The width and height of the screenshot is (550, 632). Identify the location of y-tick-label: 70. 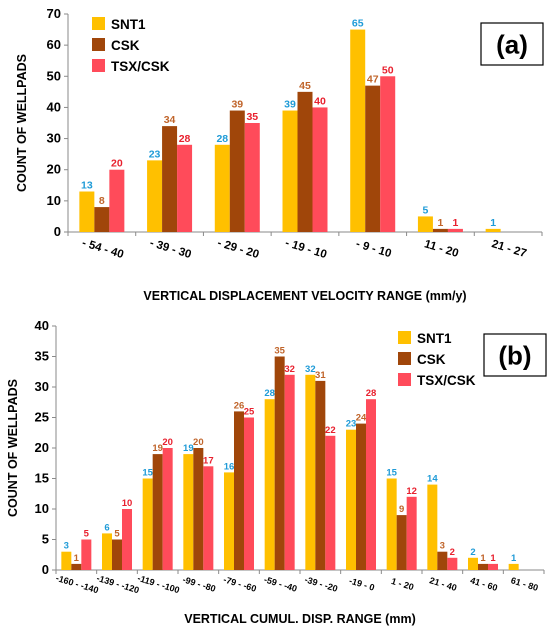
(54, 13).